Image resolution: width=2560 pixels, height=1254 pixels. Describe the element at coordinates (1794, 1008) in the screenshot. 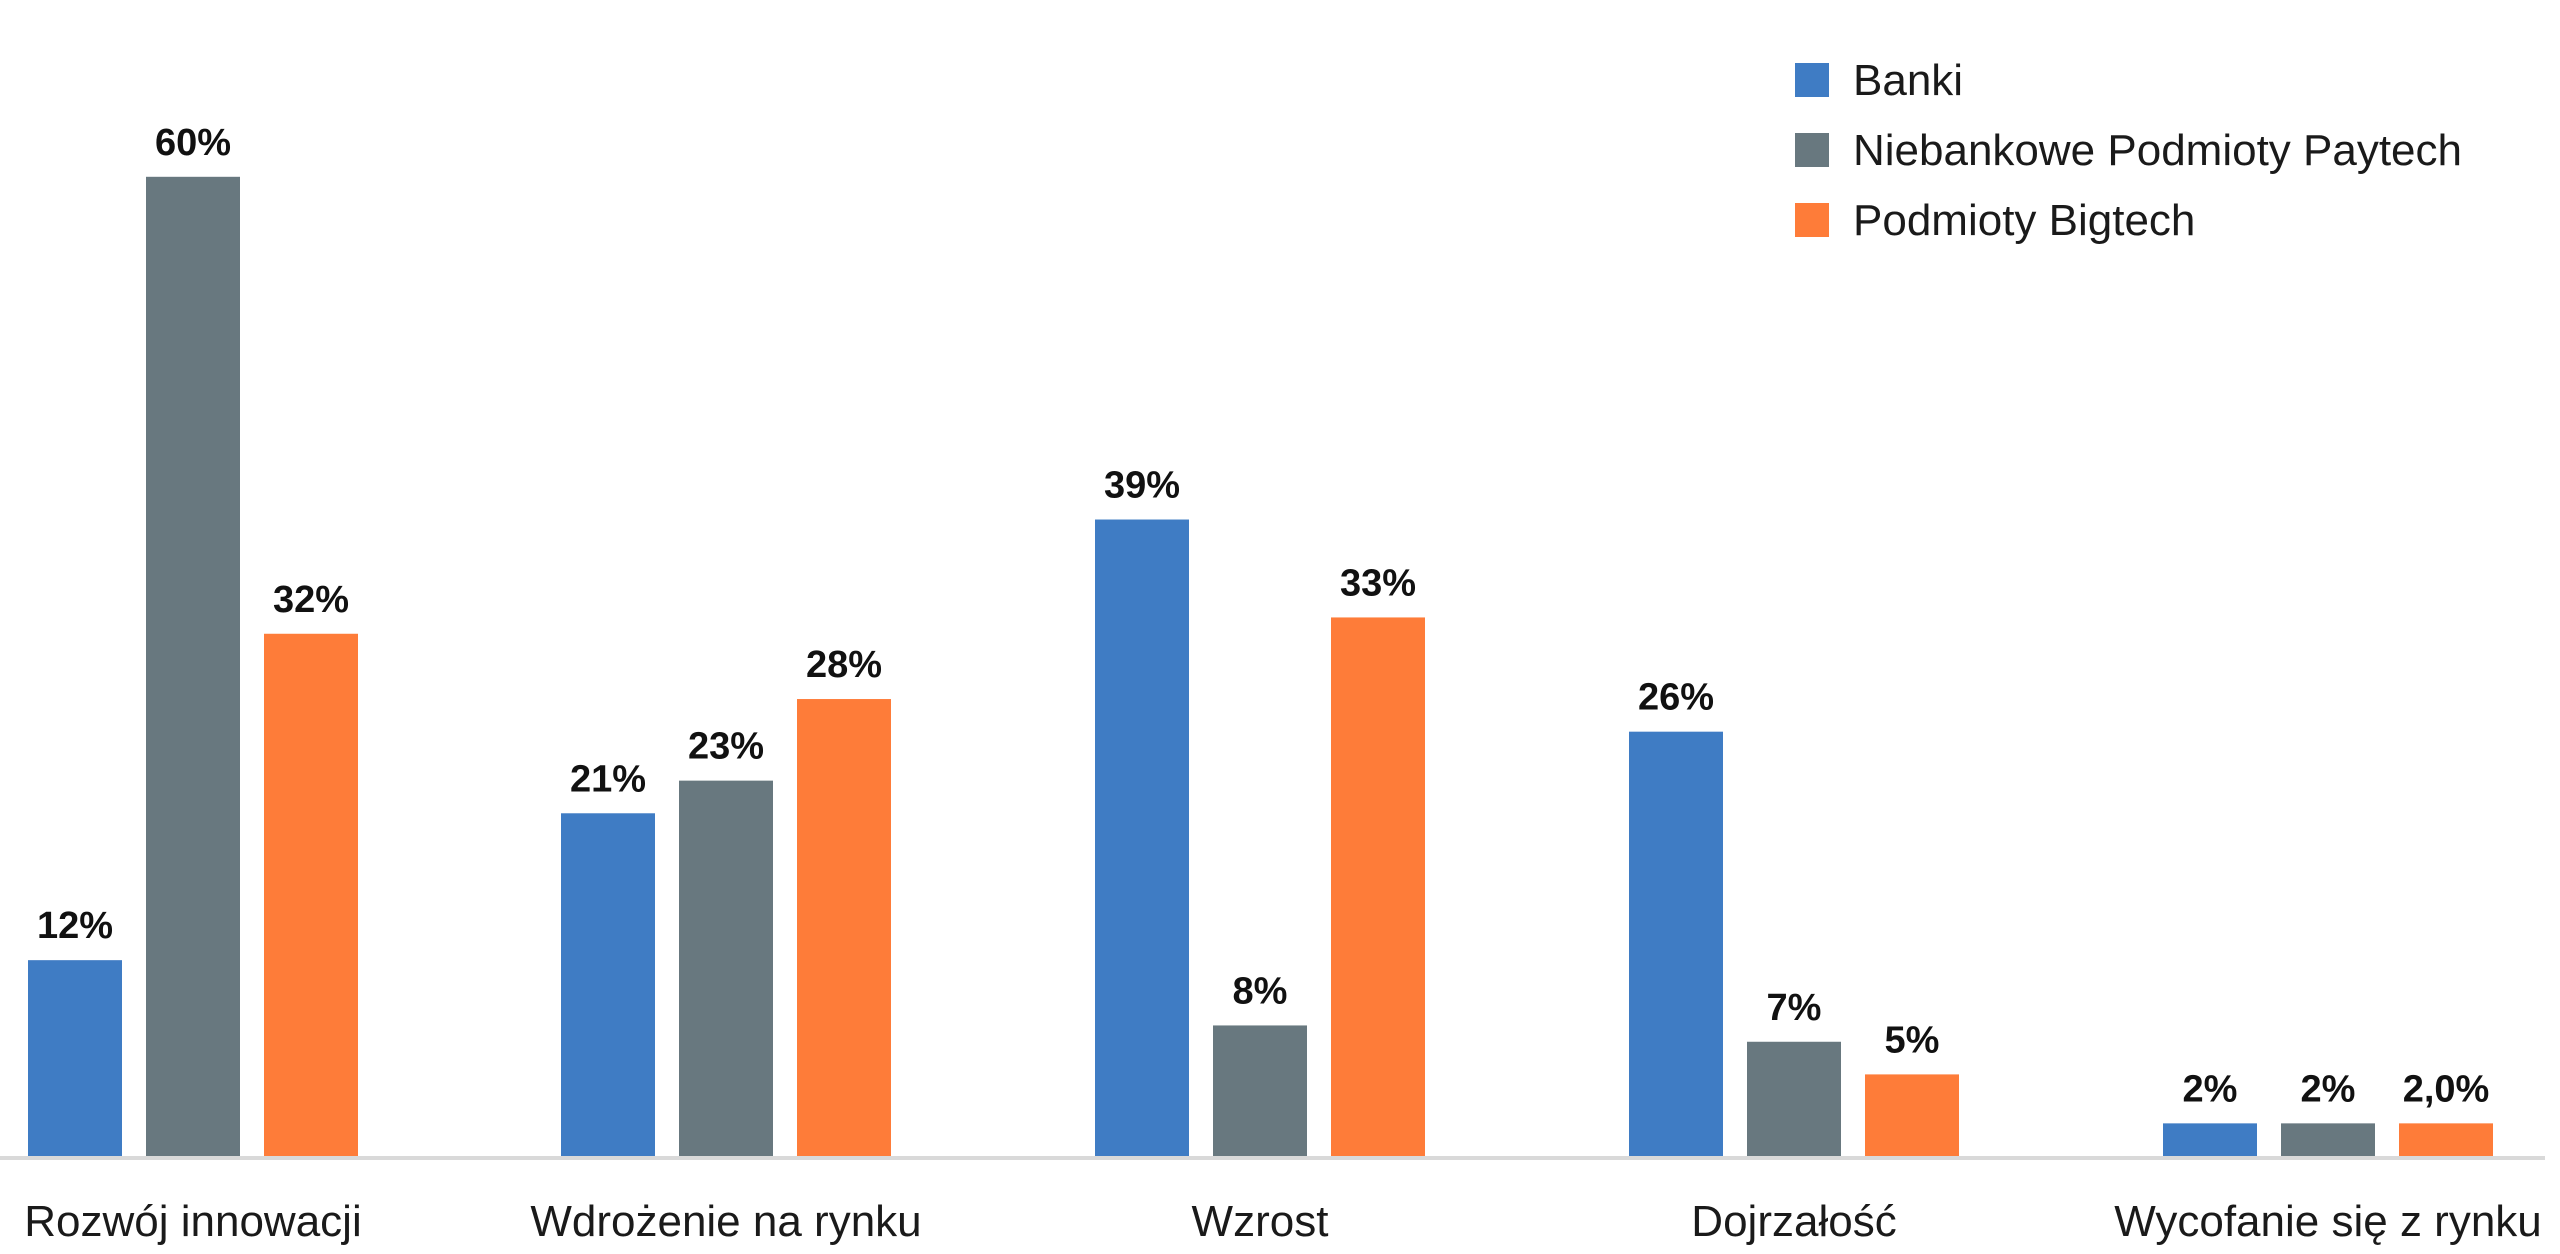

I see `value-label-2-4: 7%` at that location.